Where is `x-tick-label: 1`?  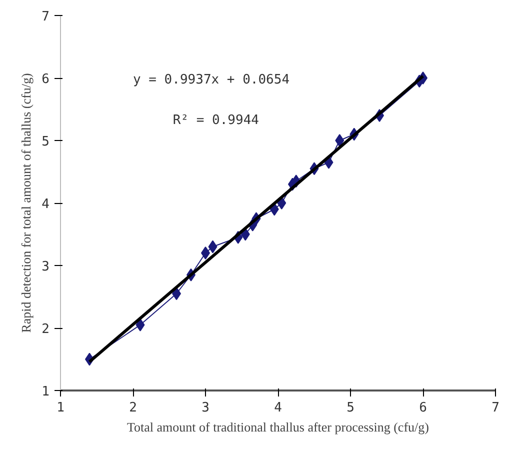
x-tick-label: 1 is located at coordinates (60, 408).